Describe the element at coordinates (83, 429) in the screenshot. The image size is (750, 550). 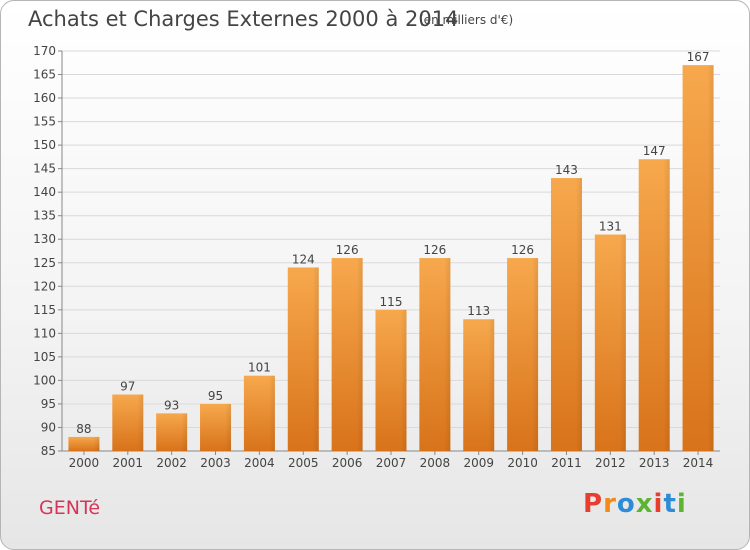
I see `bar-value-label: 88` at that location.